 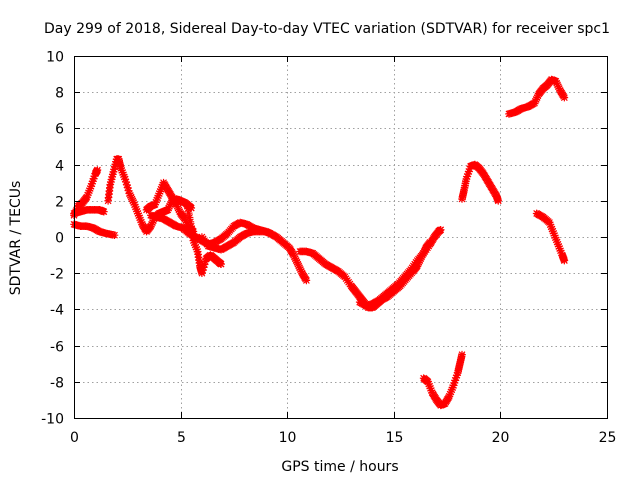 What do you see at coordinates (400, 267) in the screenshot?
I see `series-seg10` at bounding box center [400, 267].